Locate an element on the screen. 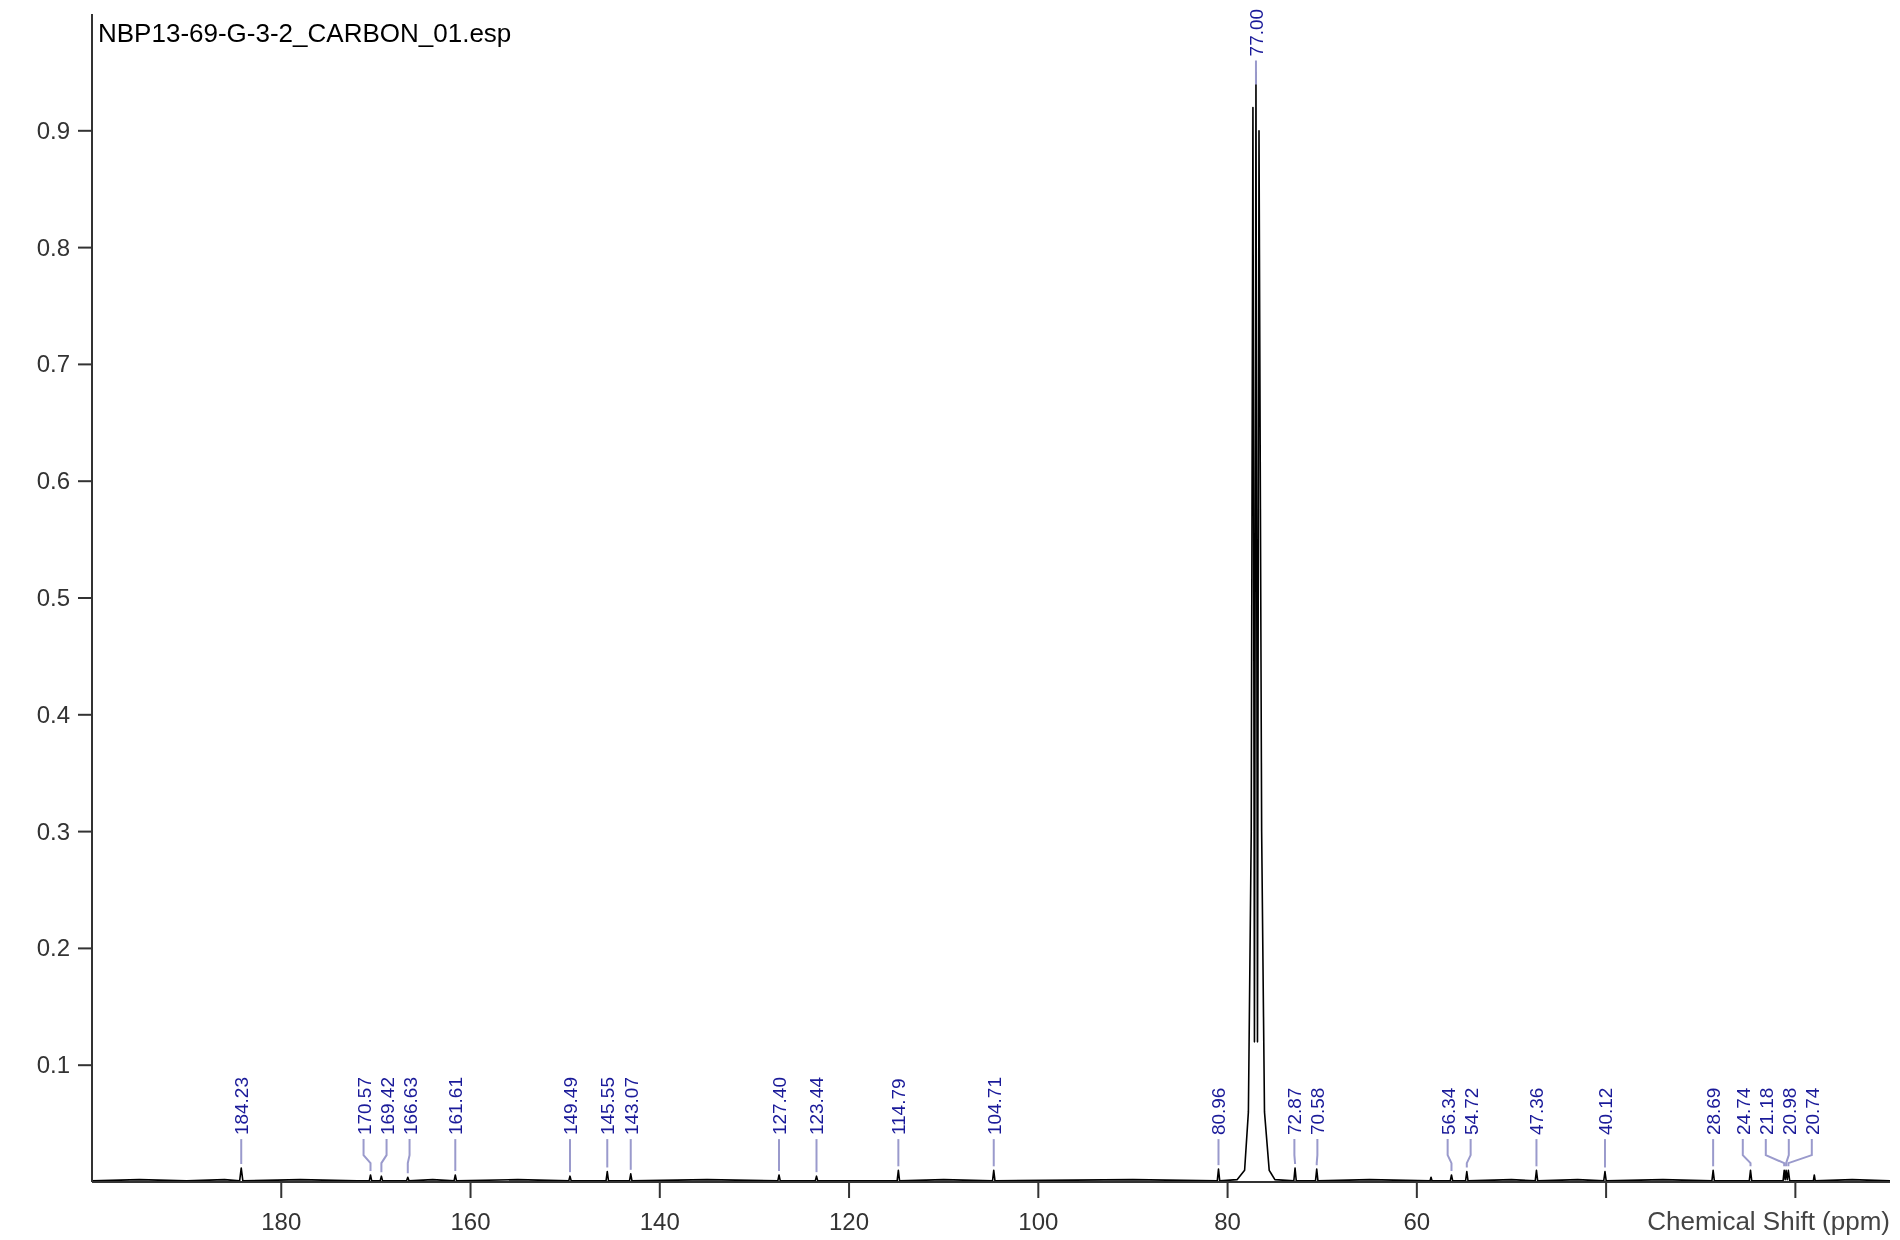 This screenshot has width=1900, height=1240. y-tick-label: 0.3 is located at coordinates (53, 831).